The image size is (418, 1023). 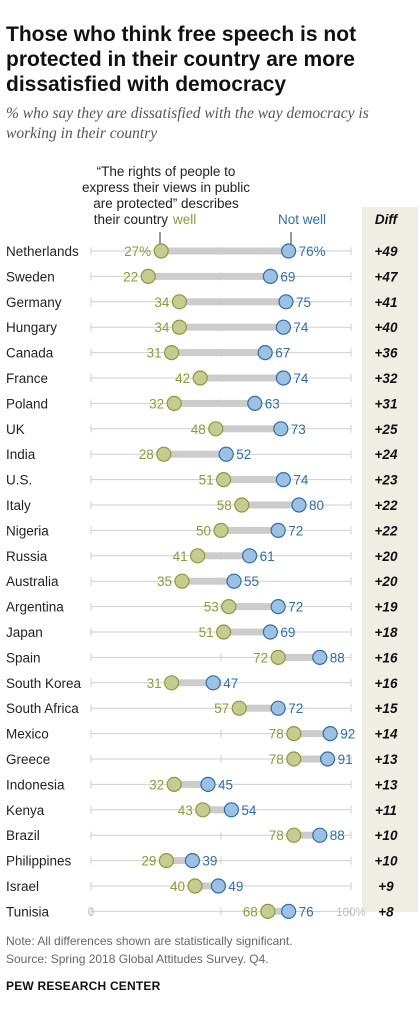 What do you see at coordinates (21, 454) in the screenshot?
I see `country-label: India` at bounding box center [21, 454].